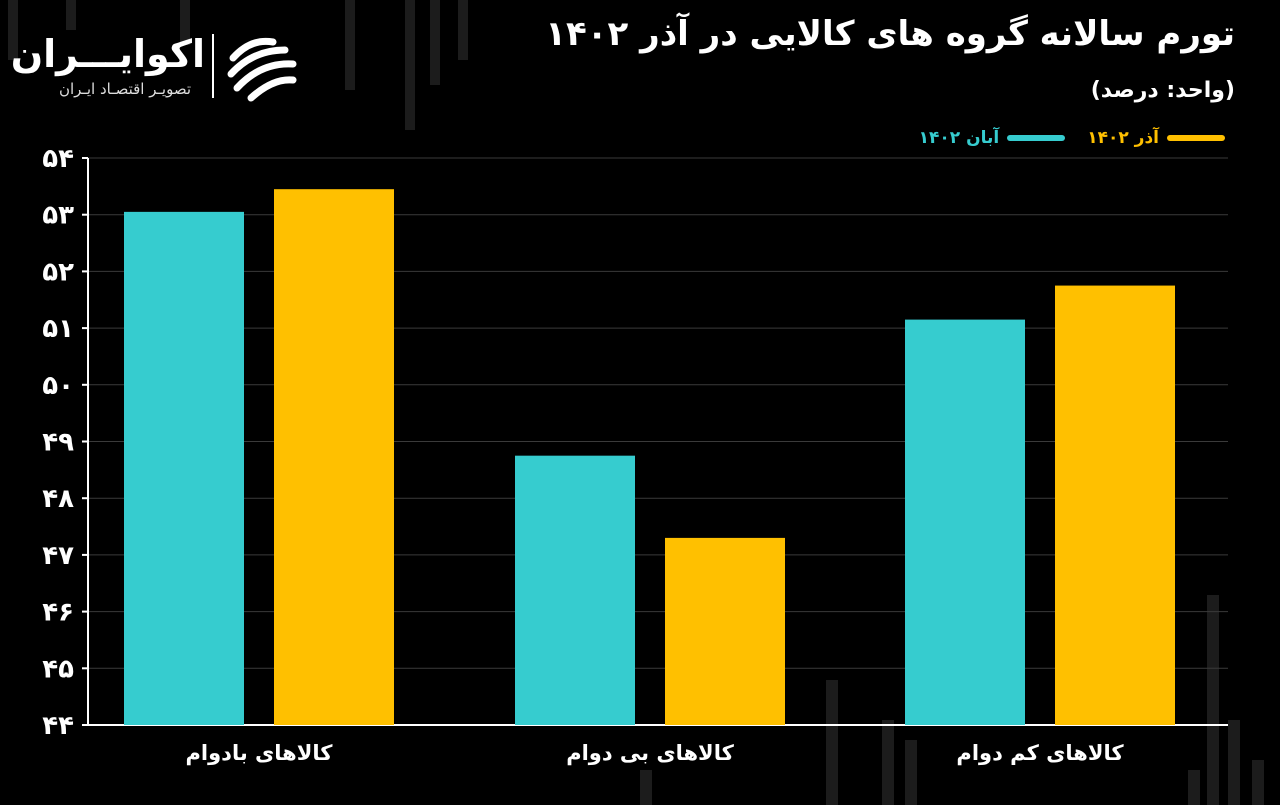 The width and height of the screenshot is (1280, 805). I want to click on brand-tagline: تصویـر اقتصـاد ایـران, so click(125, 89).